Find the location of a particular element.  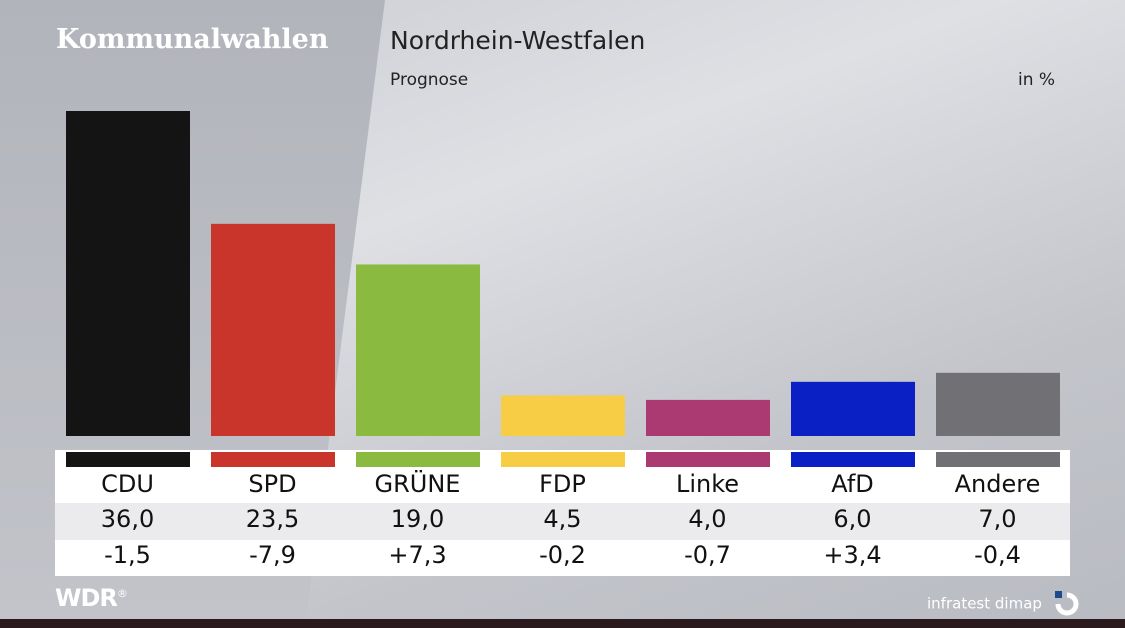

category-label: GRÜNE is located at coordinates (417, 484).